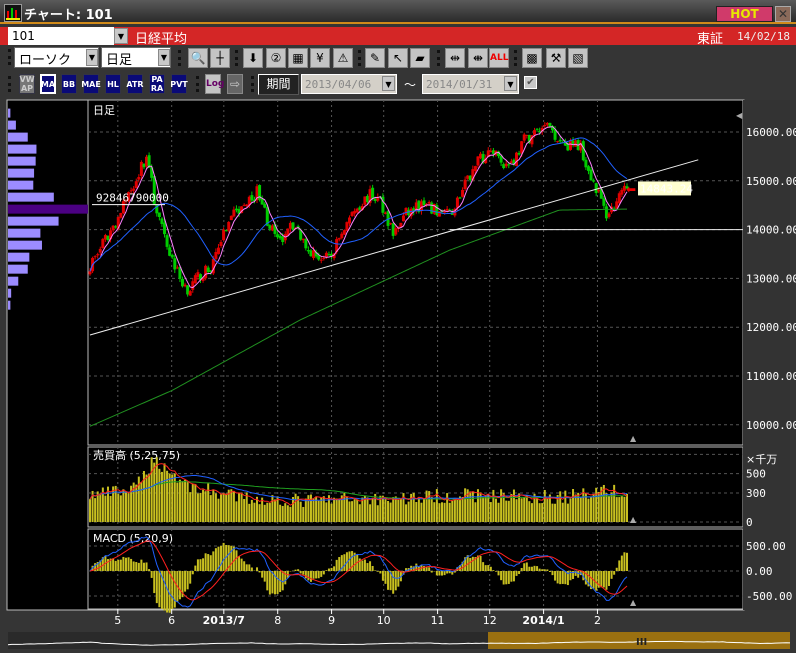  What do you see at coordinates (530, 82) in the screenshot?
I see `range-checkbox: ✔` at bounding box center [530, 82].